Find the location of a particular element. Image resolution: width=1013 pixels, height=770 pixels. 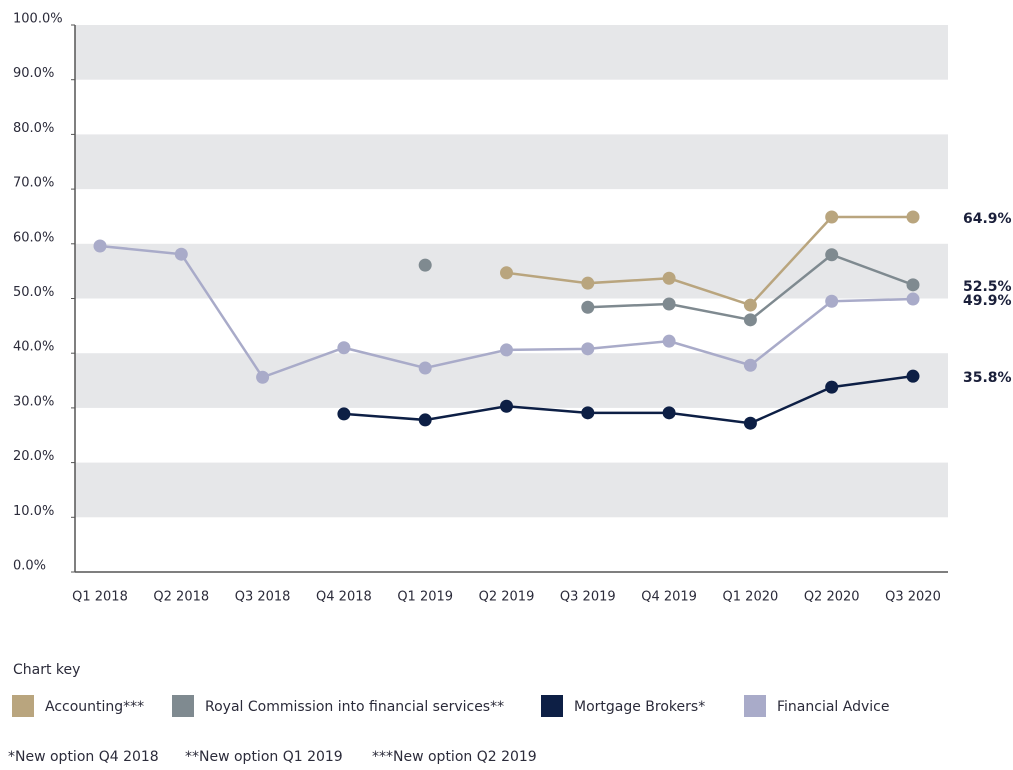

y-tick-label: 80.0% is located at coordinates (33, 128).